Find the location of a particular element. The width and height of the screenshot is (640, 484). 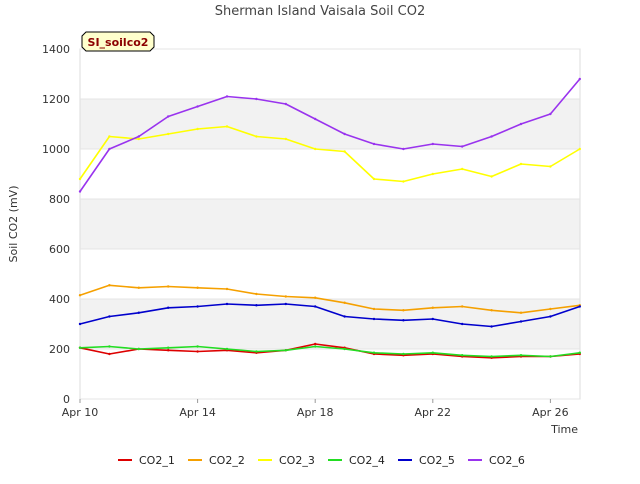

legend-item: CO2_3 is located at coordinates (286, 460).